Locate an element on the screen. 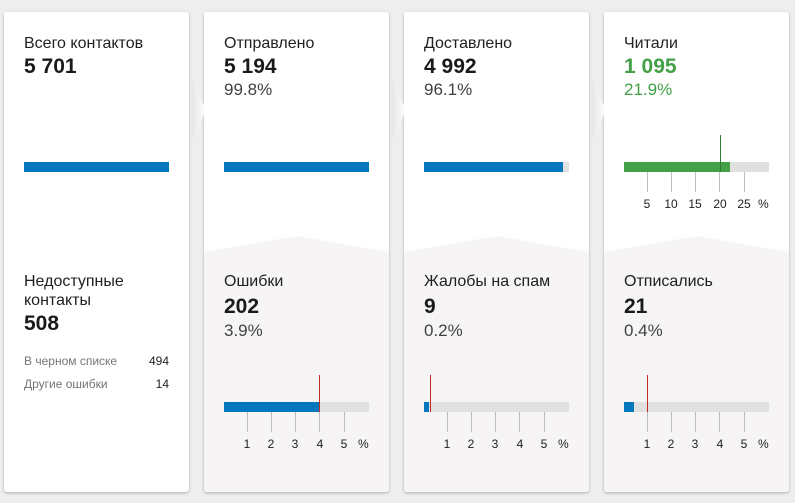  sent-label: Отправлено is located at coordinates (269, 43).